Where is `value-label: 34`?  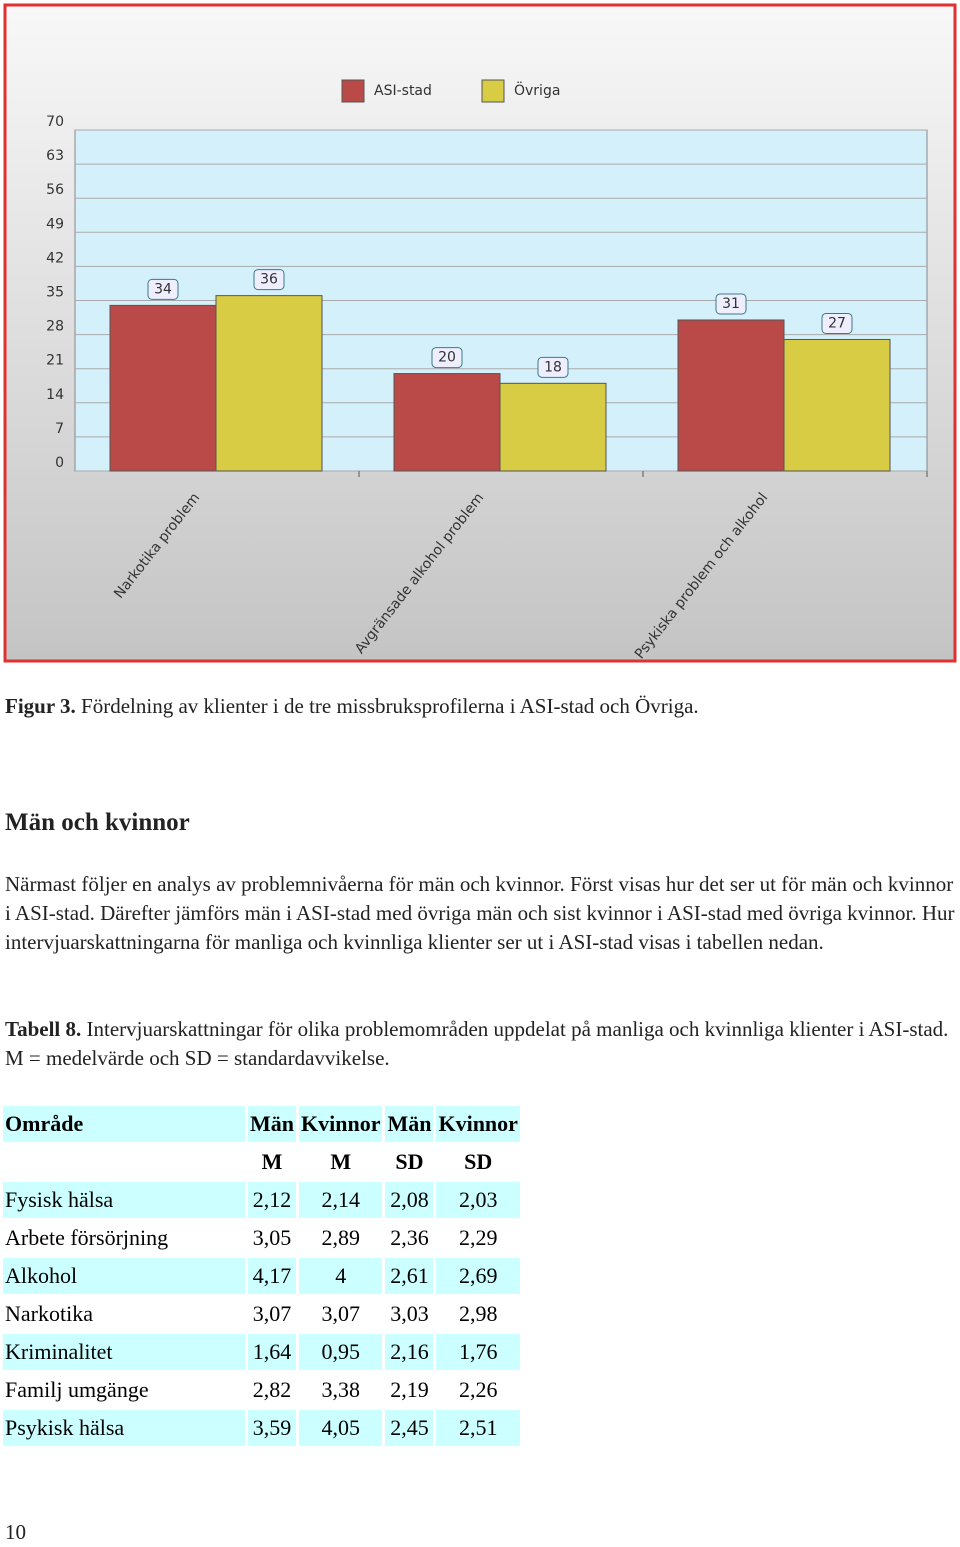
value-label: 34 is located at coordinates (163, 289).